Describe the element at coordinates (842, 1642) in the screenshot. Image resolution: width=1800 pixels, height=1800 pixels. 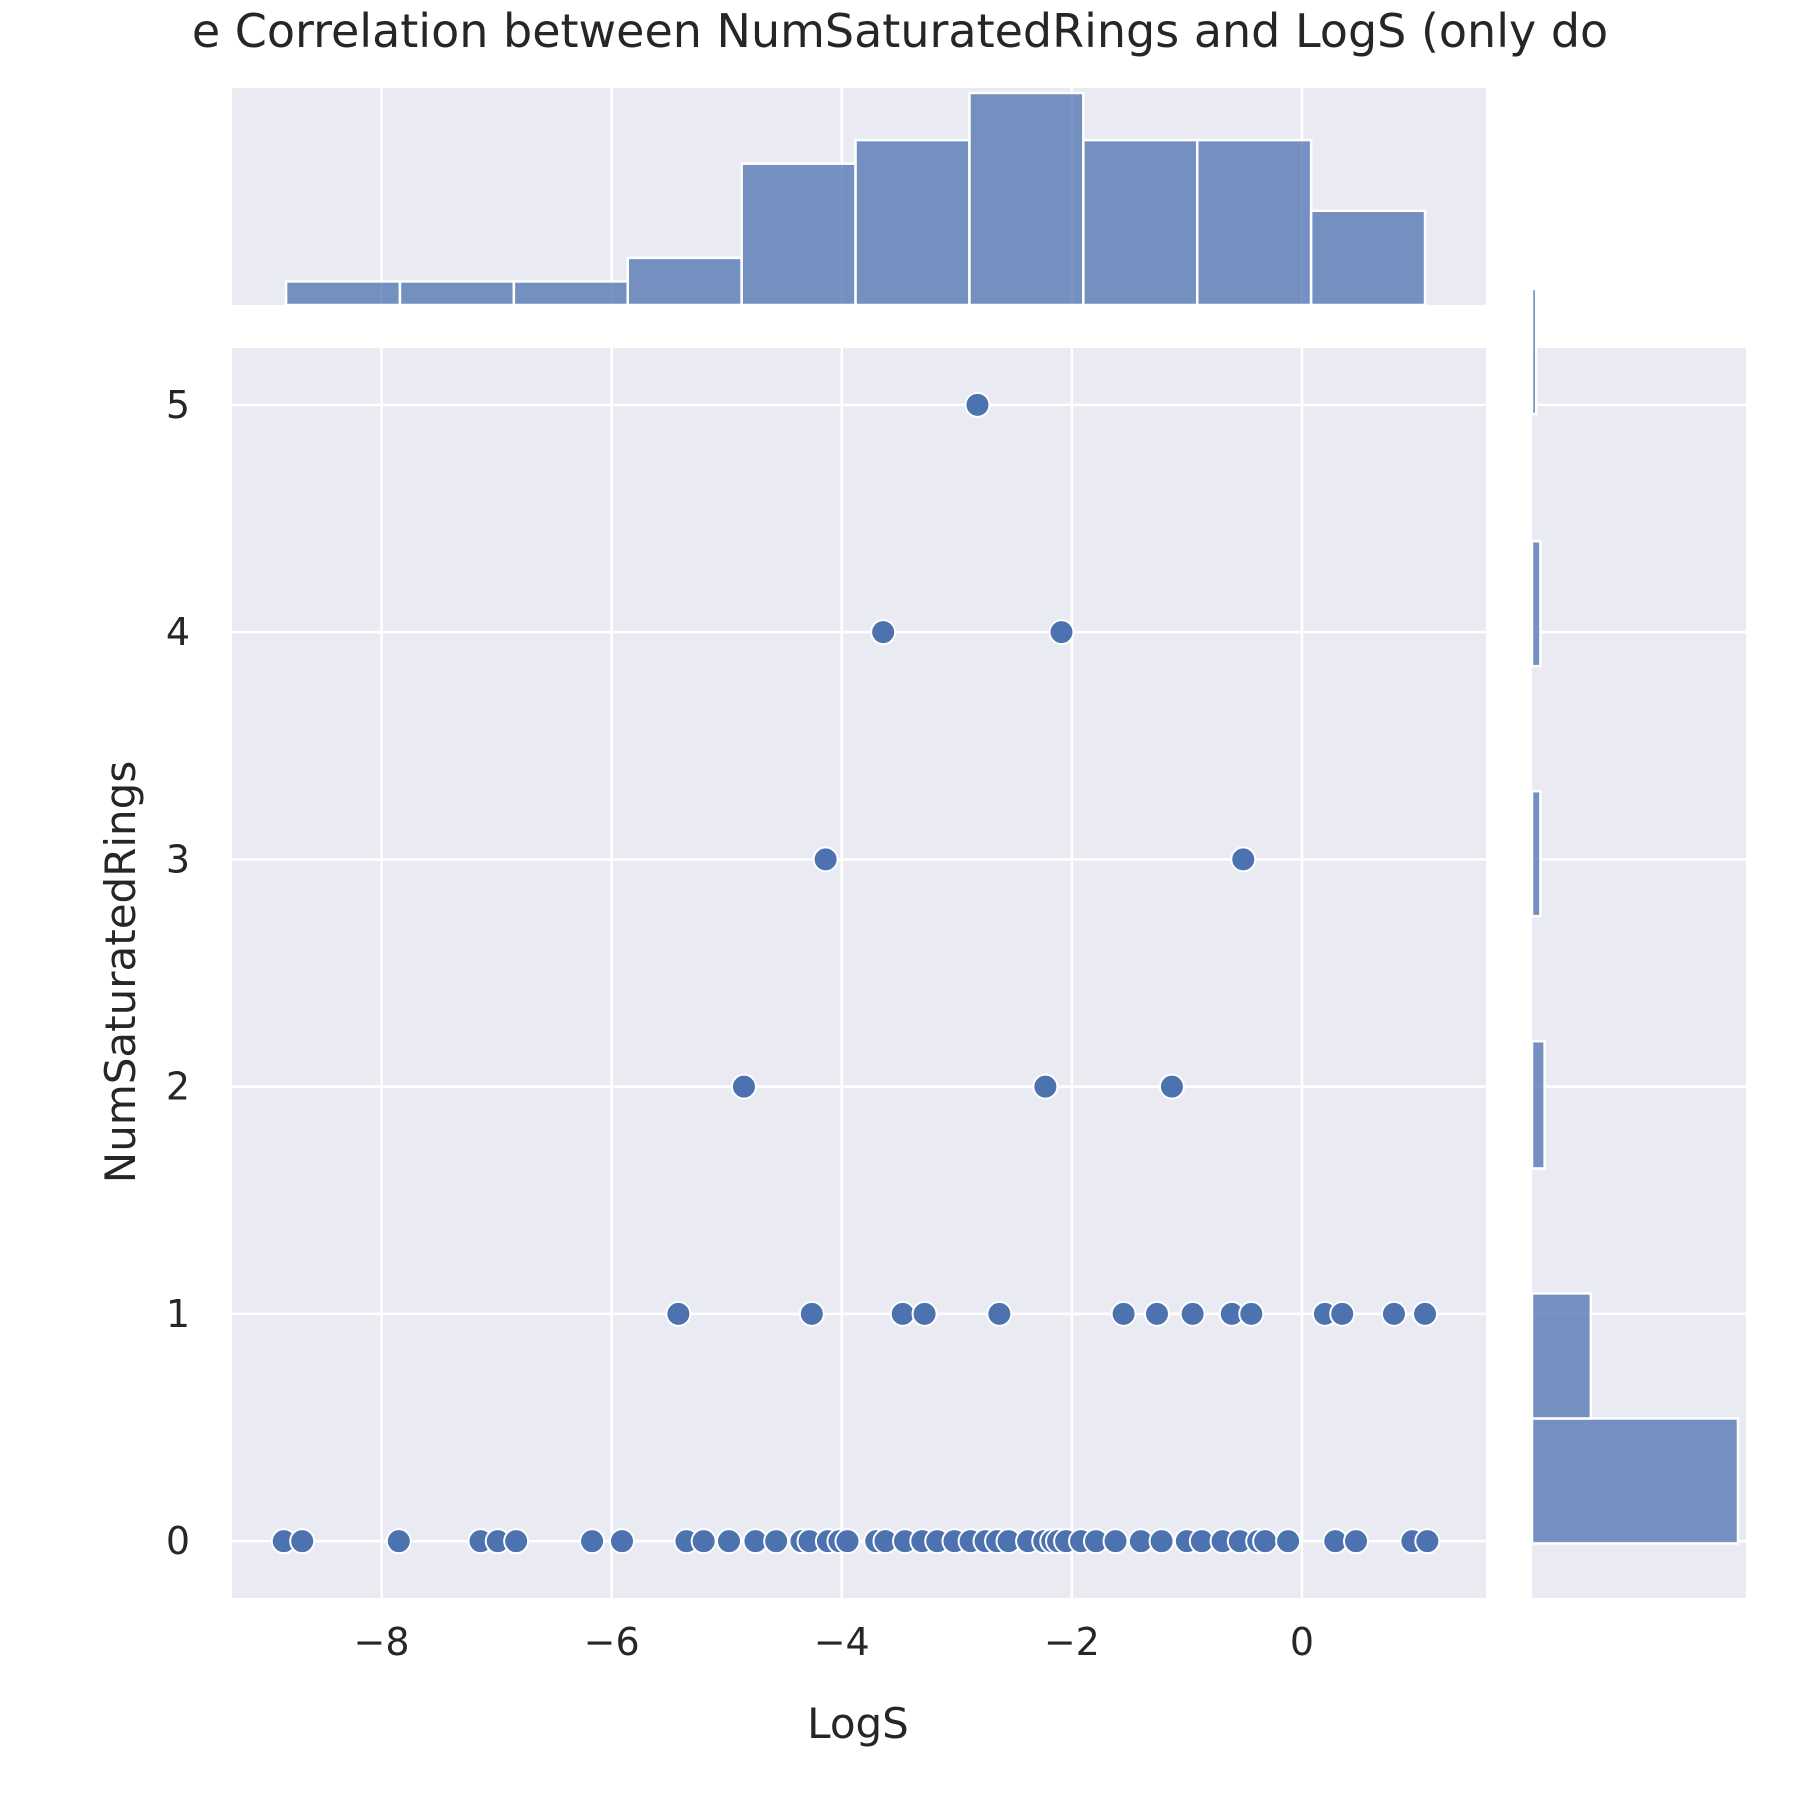
I see `x-tick-label: −4` at that location.